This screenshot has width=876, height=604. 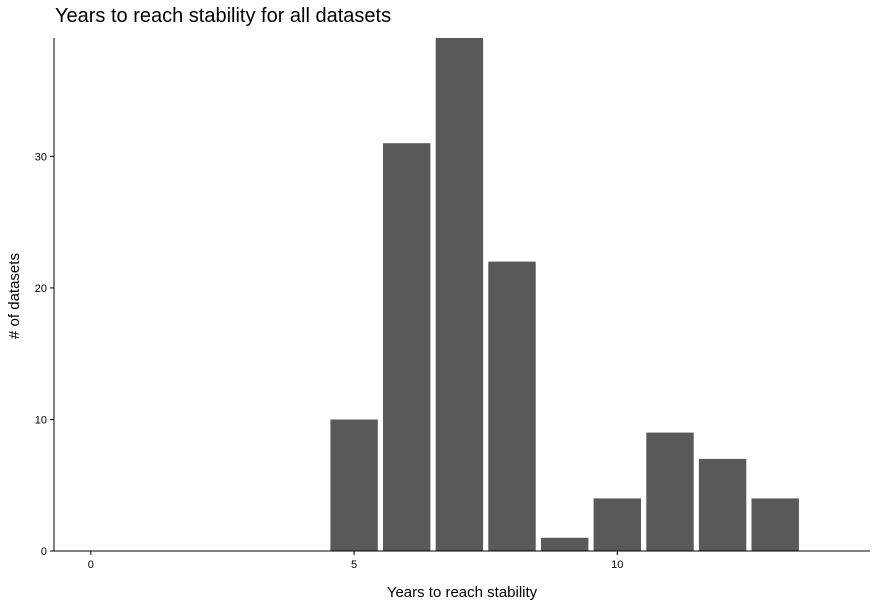 I want to click on y-axis-title: # of datasets, so click(x=14, y=296).